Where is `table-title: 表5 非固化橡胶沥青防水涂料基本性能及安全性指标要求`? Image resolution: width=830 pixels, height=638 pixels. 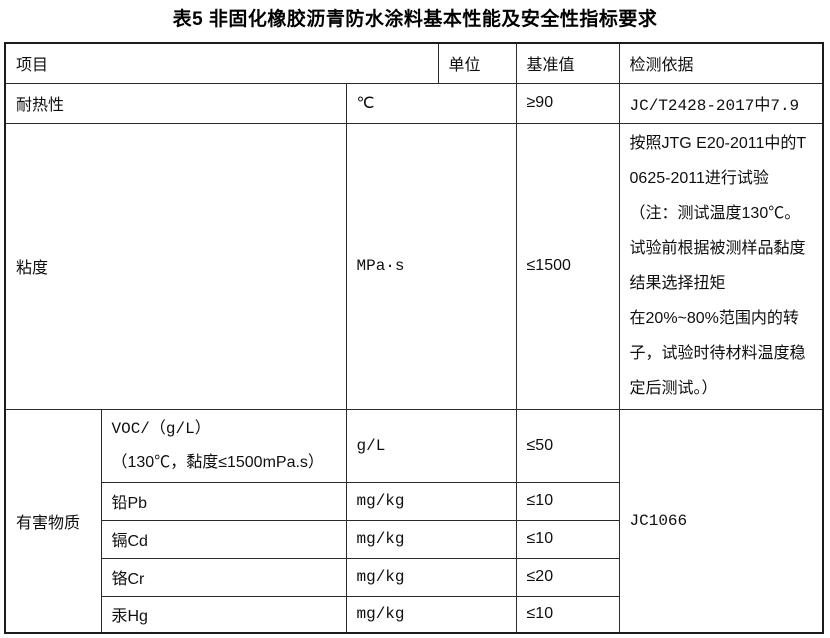 table-title: 表5 非固化橡胶沥青防水涂料基本性能及安全性指标要求 is located at coordinates (415, 19).